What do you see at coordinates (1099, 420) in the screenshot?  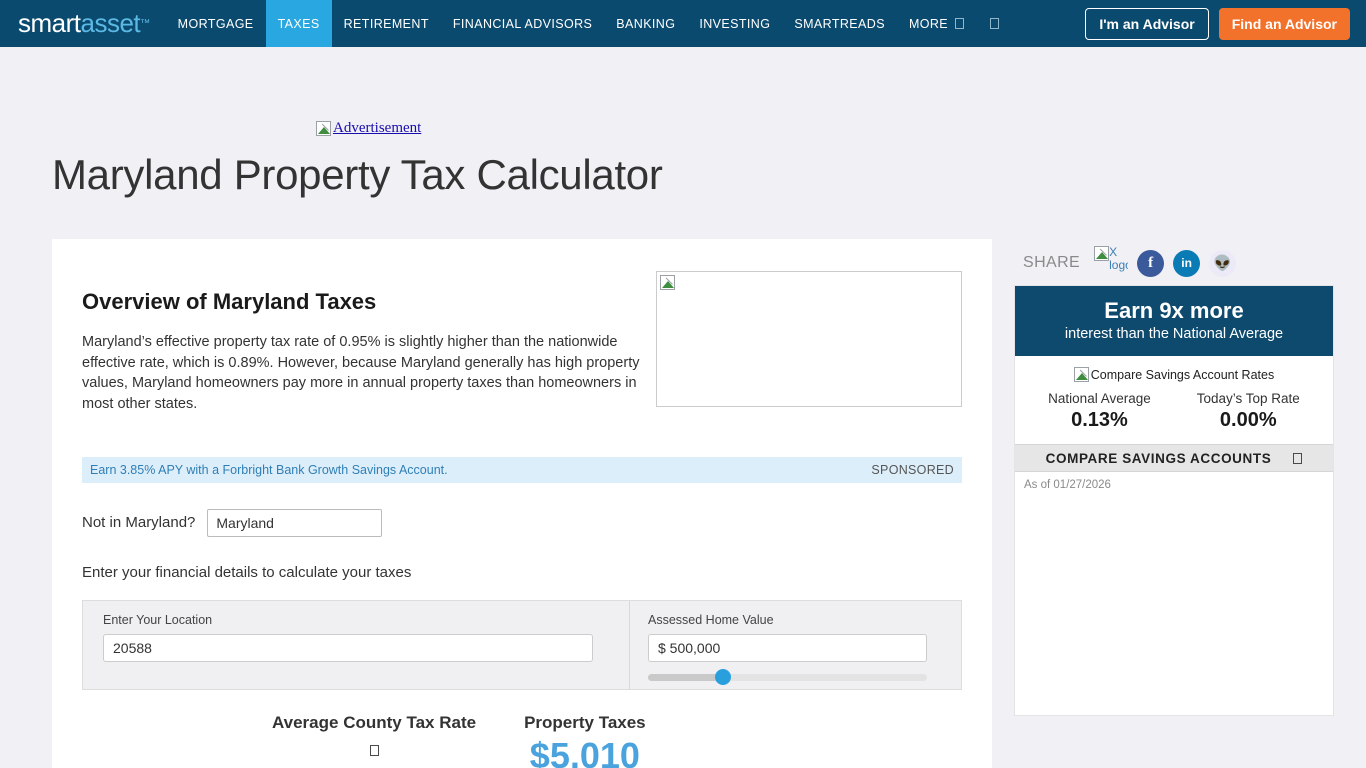 I see `rate-value: 0.13%` at bounding box center [1099, 420].